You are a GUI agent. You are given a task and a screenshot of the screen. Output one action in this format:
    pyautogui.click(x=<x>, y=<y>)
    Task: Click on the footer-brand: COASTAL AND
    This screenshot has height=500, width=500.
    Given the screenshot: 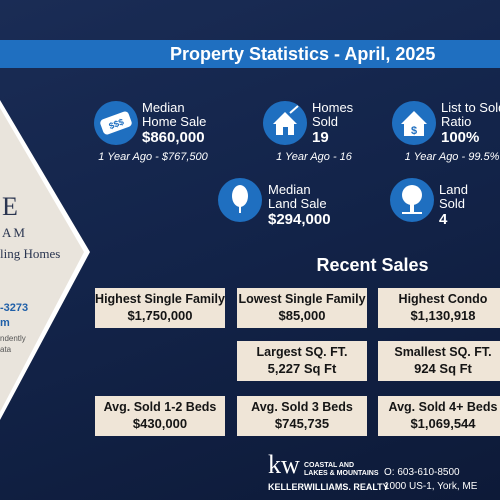 What is the action you would take?
    pyautogui.click(x=329, y=465)
    